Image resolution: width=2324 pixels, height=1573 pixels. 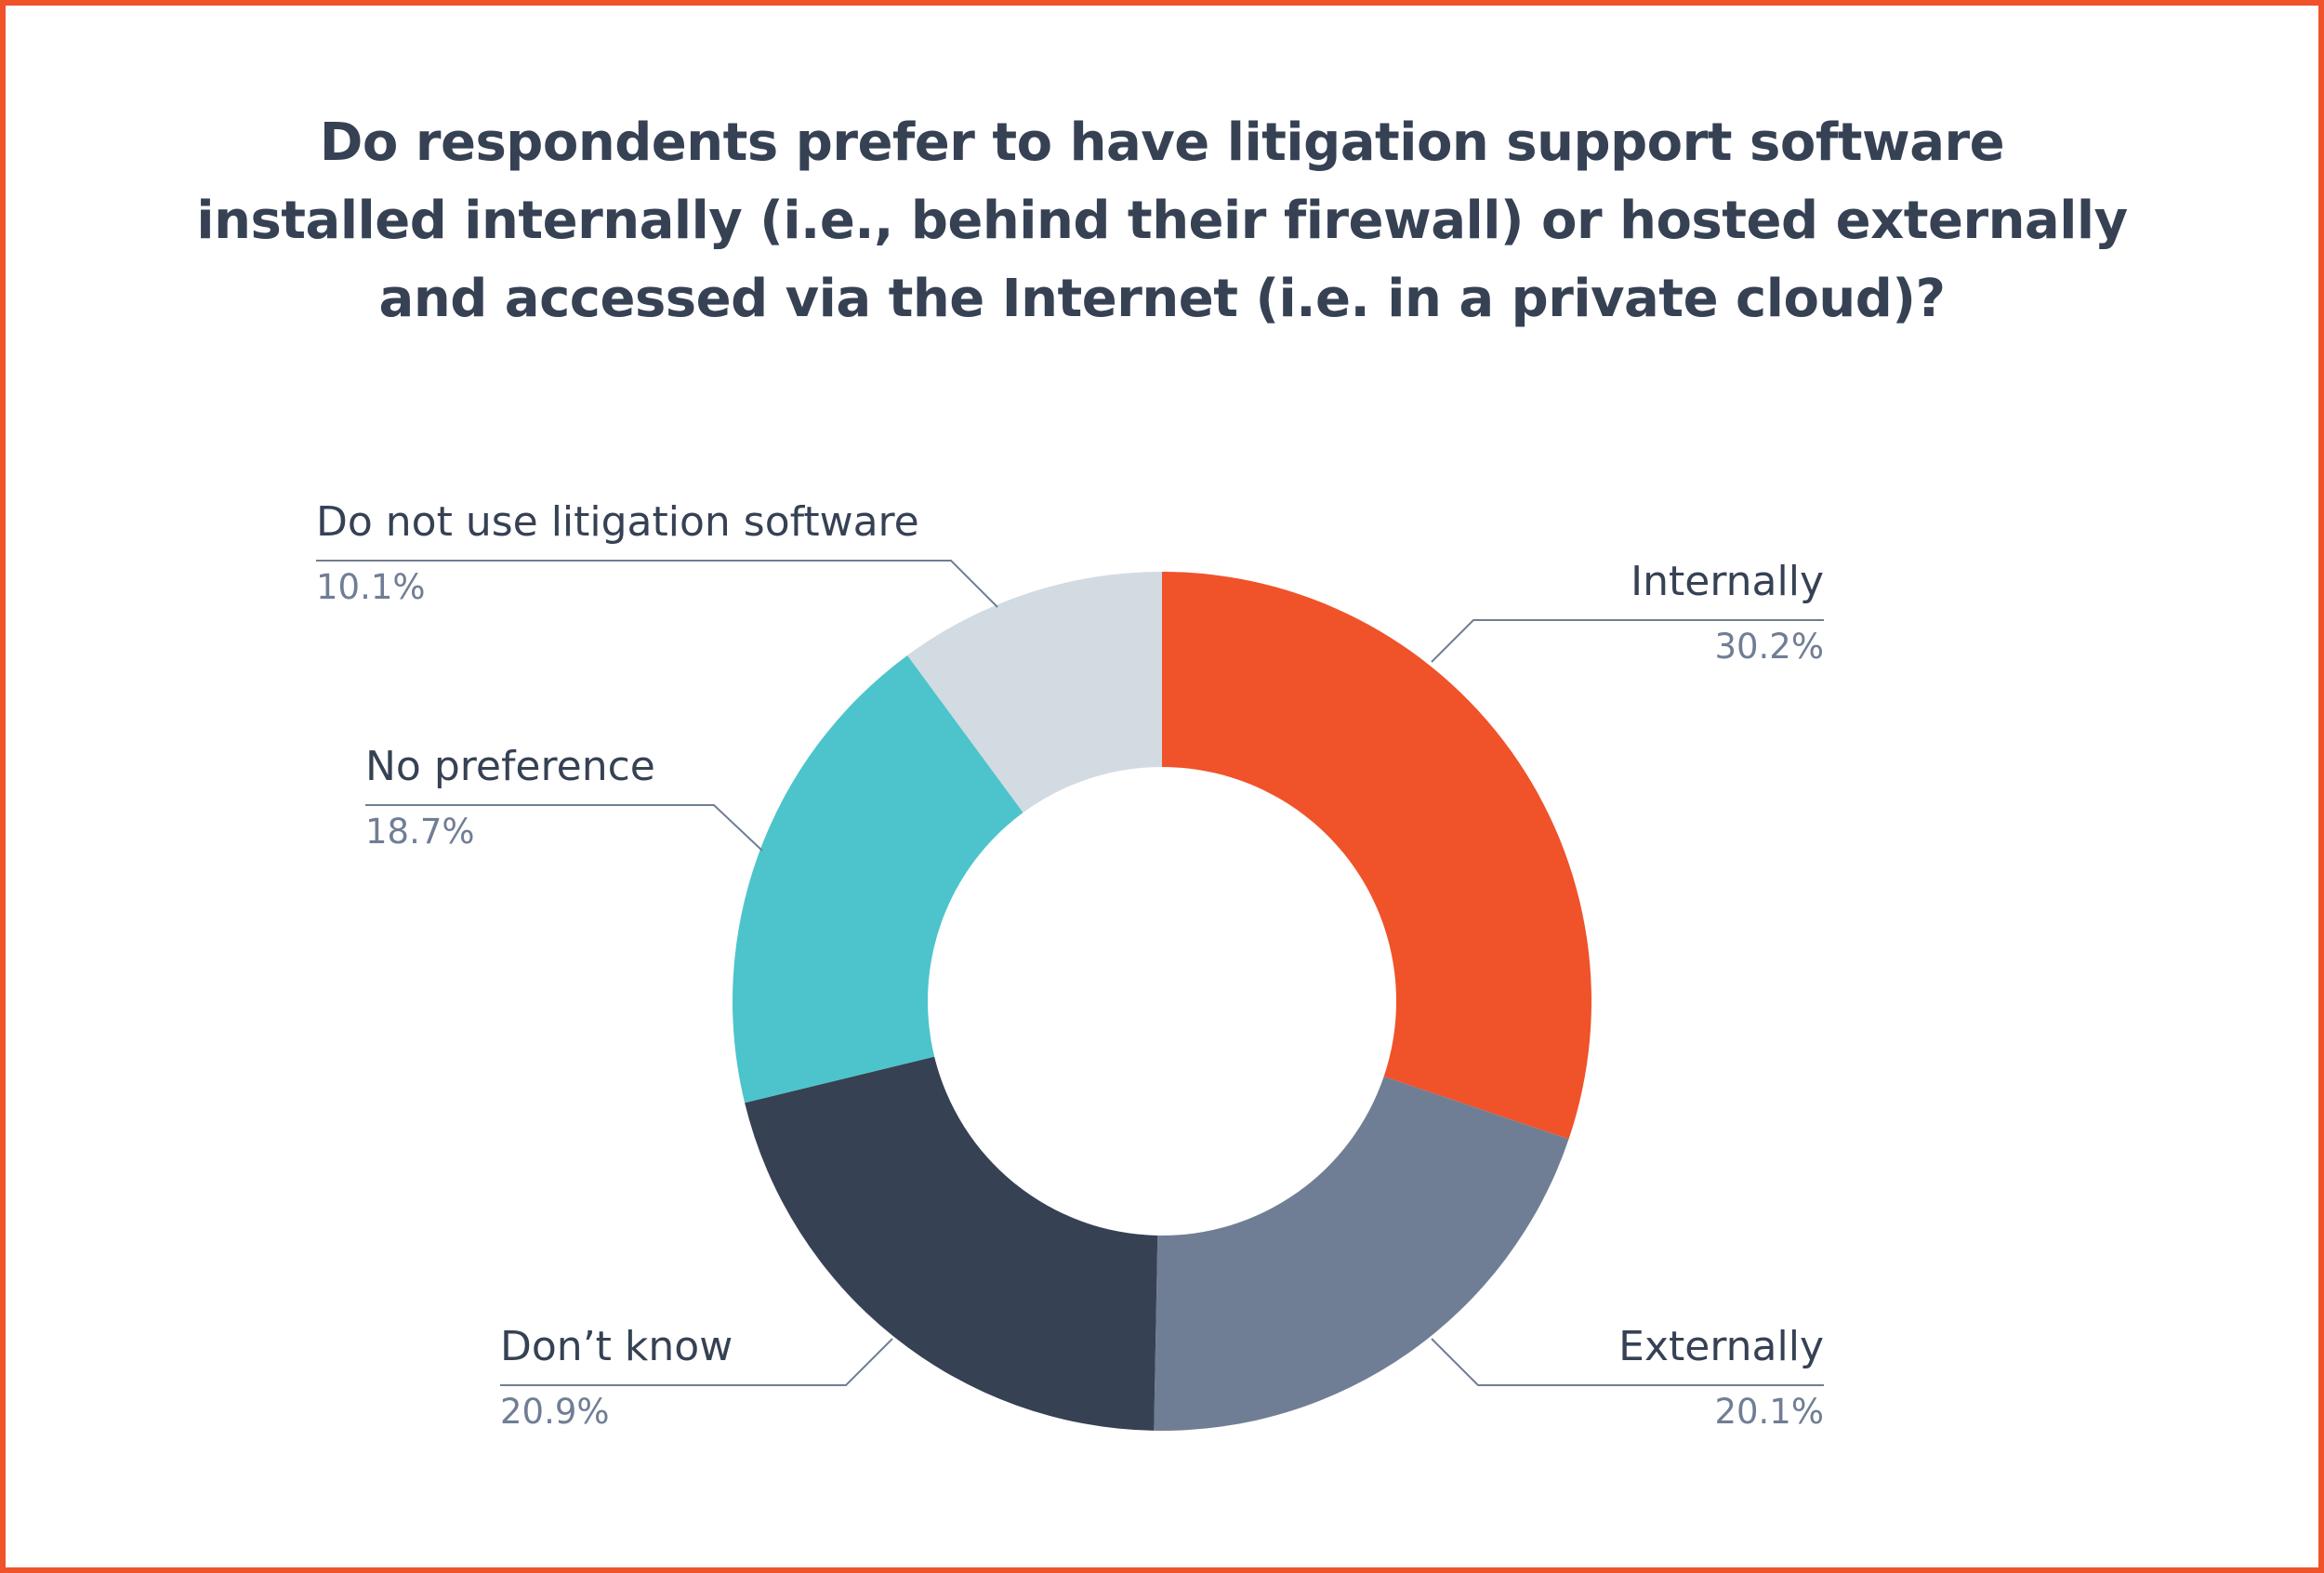 What do you see at coordinates (1769, 647) in the screenshot?
I see `label-percent: 30.2%` at bounding box center [1769, 647].